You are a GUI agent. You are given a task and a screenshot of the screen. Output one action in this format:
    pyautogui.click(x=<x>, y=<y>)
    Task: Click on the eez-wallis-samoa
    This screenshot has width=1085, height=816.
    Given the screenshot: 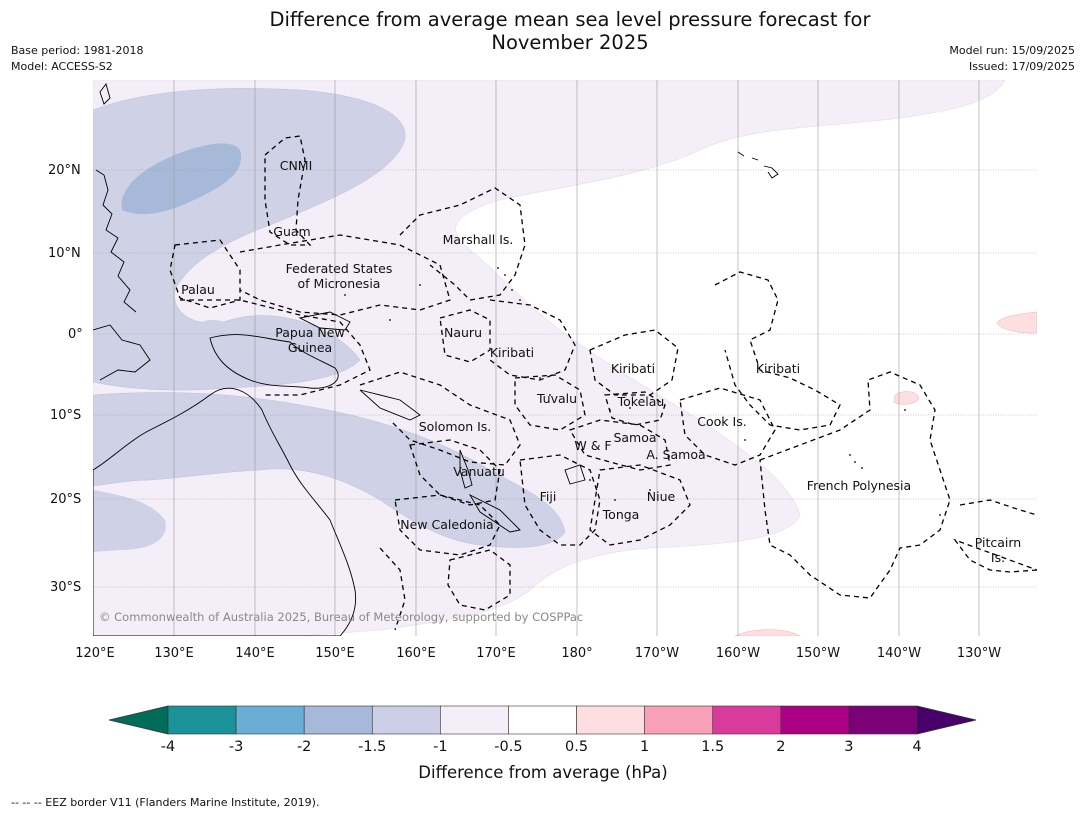 What is the action you would take?
    pyautogui.click(x=620, y=445)
    